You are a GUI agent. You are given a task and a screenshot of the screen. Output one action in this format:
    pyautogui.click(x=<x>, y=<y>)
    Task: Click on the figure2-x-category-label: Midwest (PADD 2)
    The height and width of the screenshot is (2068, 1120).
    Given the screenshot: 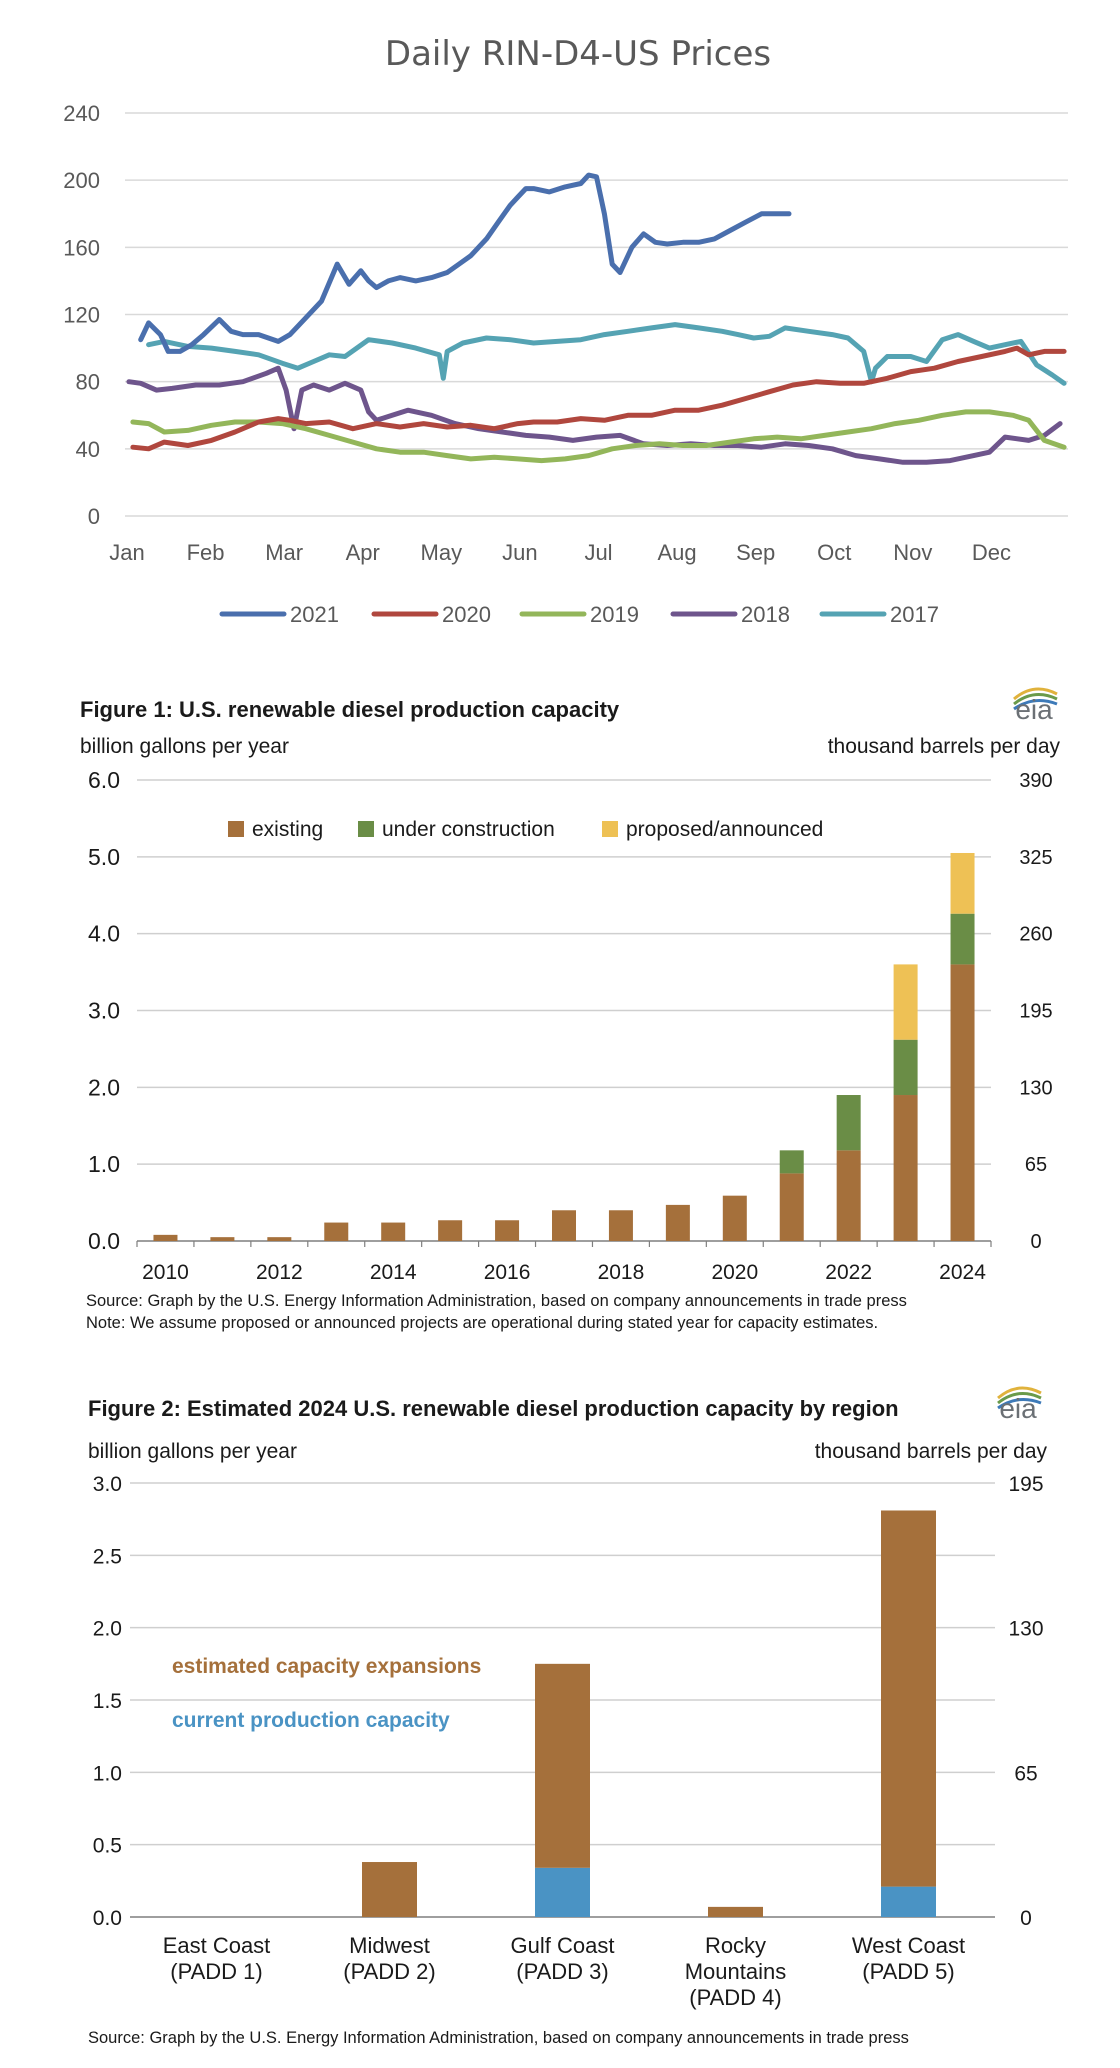 What is the action you would take?
    pyautogui.click(x=389, y=1958)
    